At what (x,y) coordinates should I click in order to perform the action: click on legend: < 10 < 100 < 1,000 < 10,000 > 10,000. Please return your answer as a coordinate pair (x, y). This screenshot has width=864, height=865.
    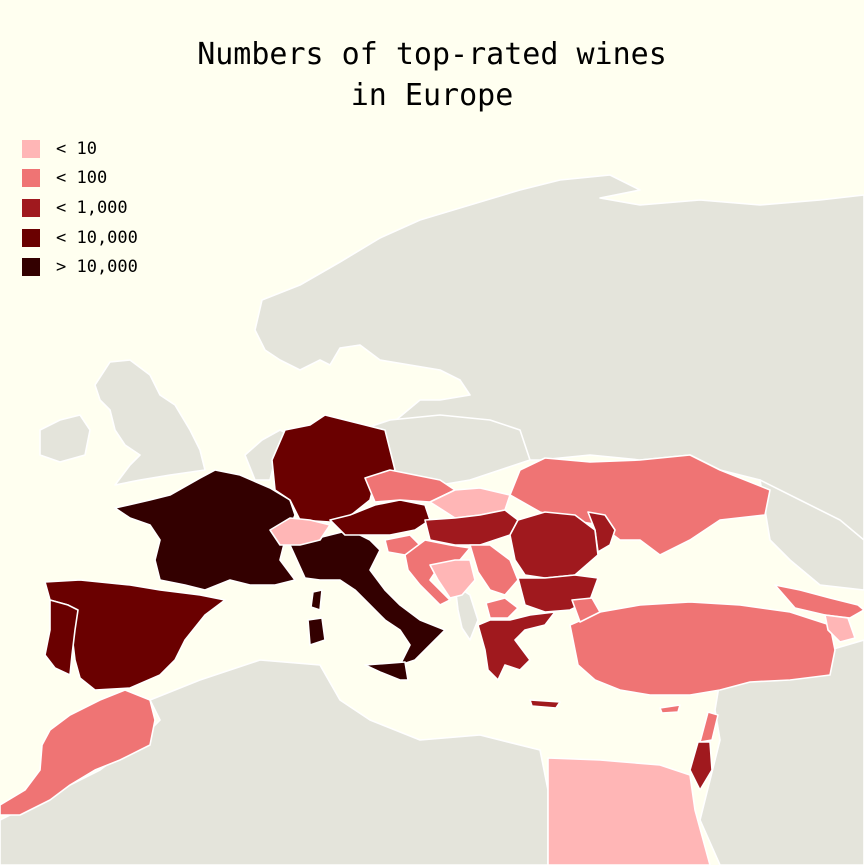
    Looking at the image, I should click on (80, 208).